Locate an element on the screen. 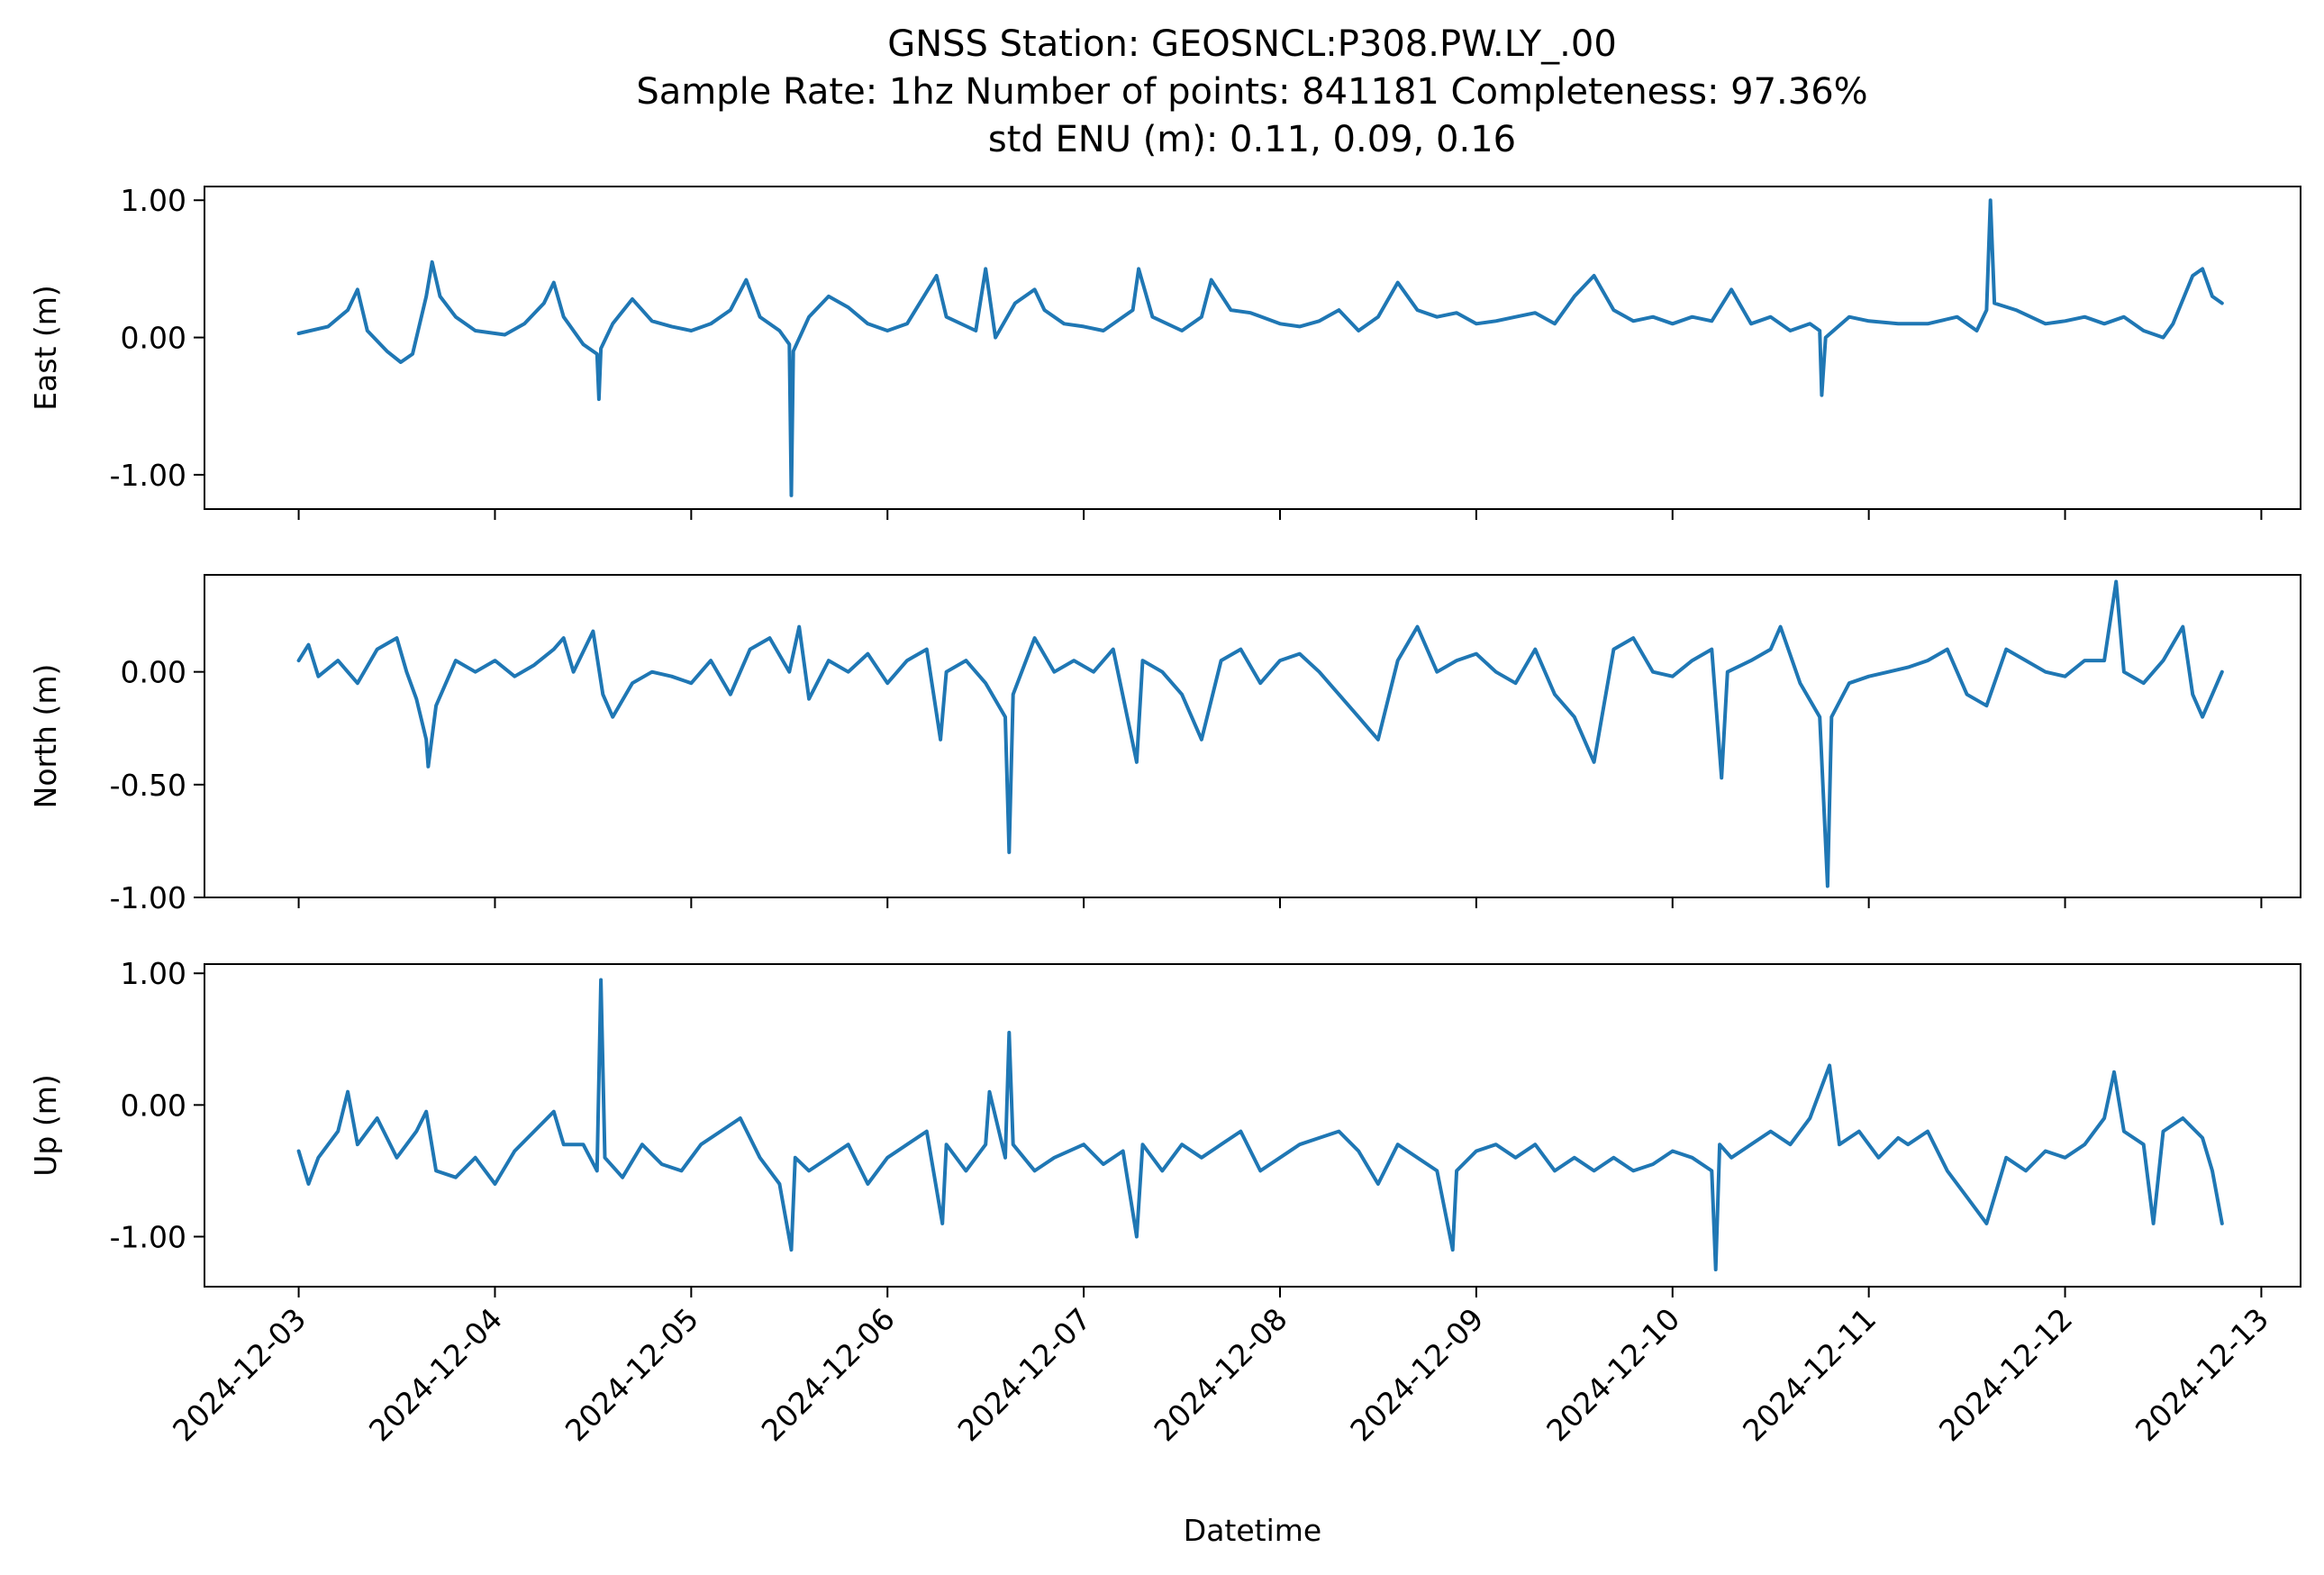 Image resolution: width=2324 pixels, height=1575 pixels. north-ylabel: North (m) is located at coordinates (46, 736).